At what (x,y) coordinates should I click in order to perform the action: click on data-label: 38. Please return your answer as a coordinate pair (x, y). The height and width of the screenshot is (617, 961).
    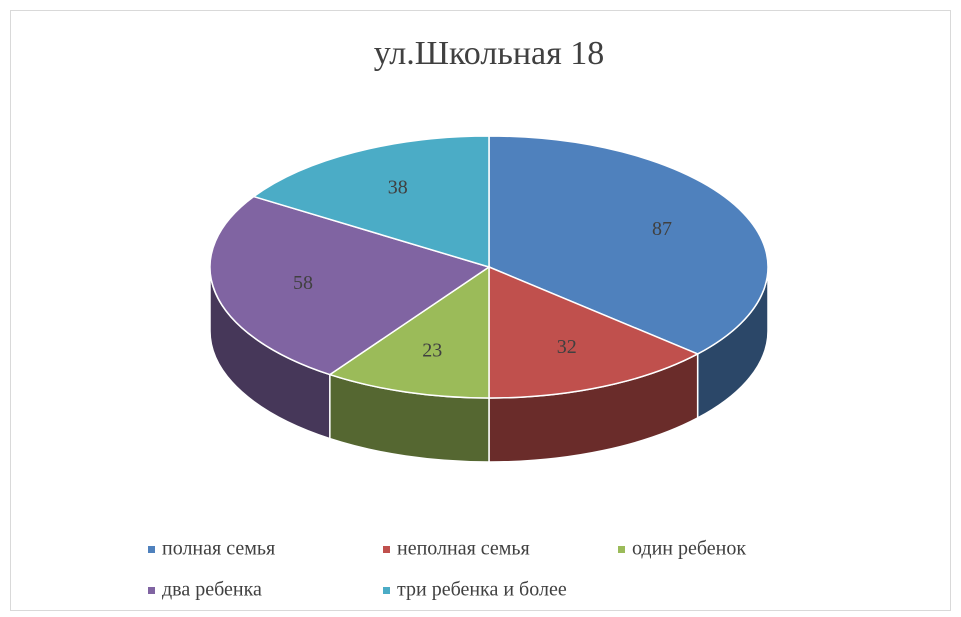
    Looking at the image, I should click on (398, 187).